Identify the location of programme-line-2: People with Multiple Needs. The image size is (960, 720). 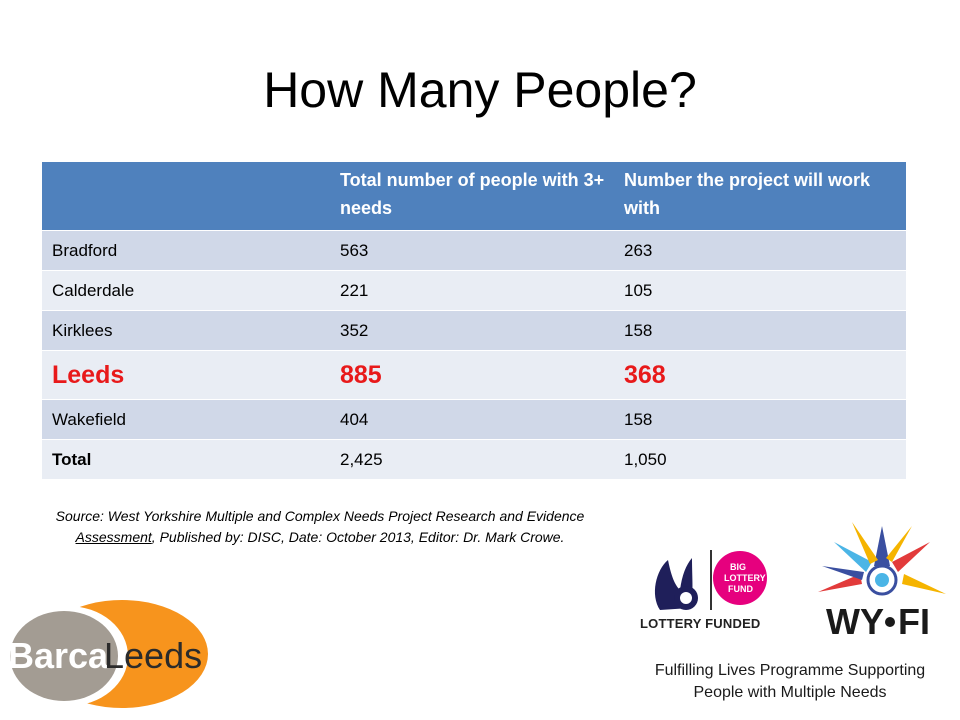
(790, 692).